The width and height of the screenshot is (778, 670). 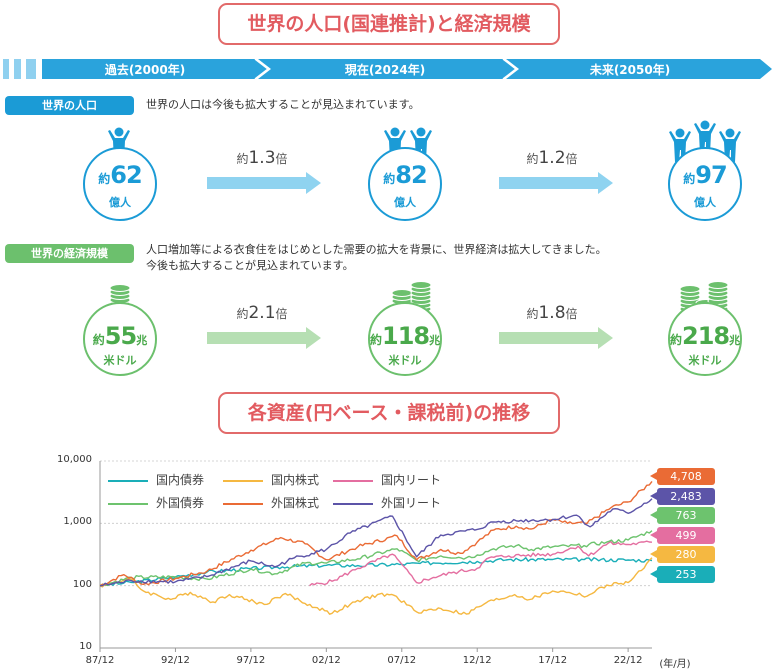 I want to click on legend-item: 国内リート, so click(x=387, y=479).